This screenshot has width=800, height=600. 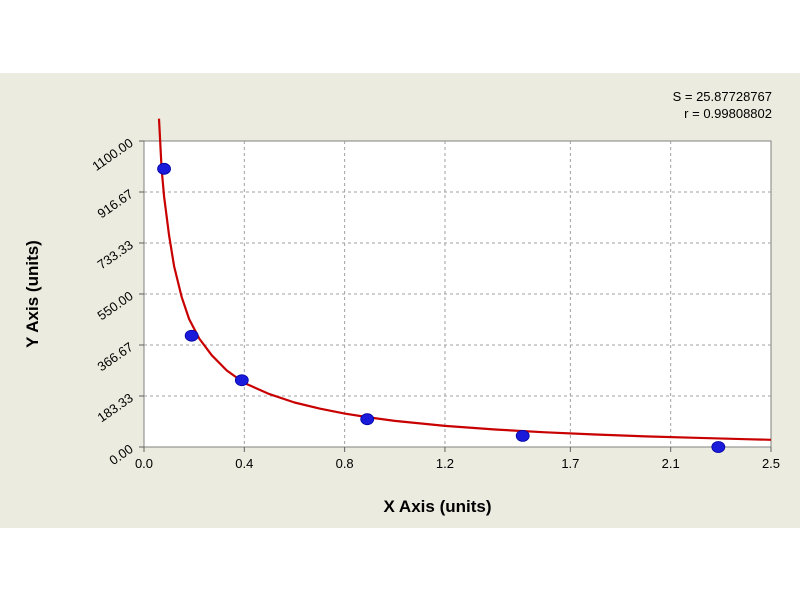 What do you see at coordinates (728, 113) in the screenshot?
I see `r-statistic: r = 0.99808802` at bounding box center [728, 113].